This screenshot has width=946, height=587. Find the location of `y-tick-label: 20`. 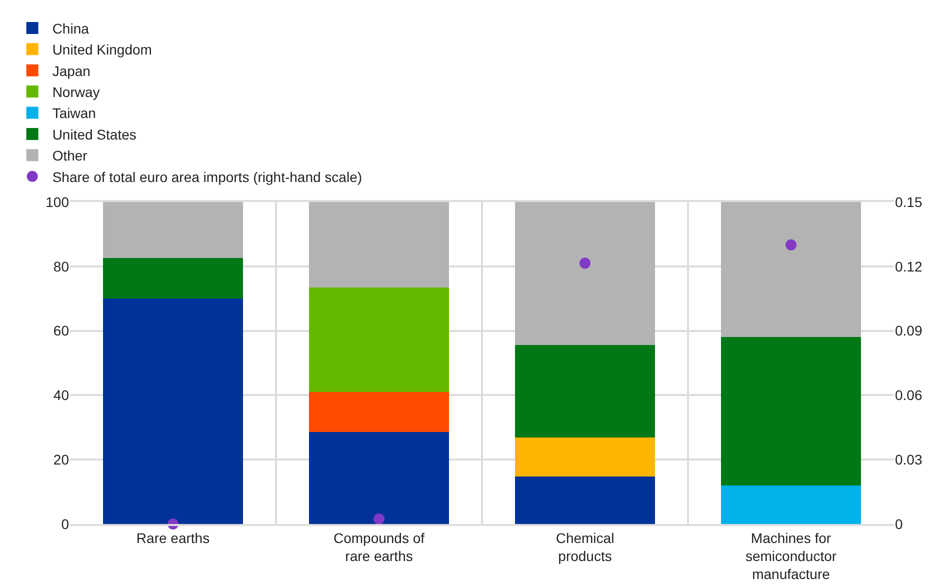

y-tick-label: 20 is located at coordinates (61, 460).